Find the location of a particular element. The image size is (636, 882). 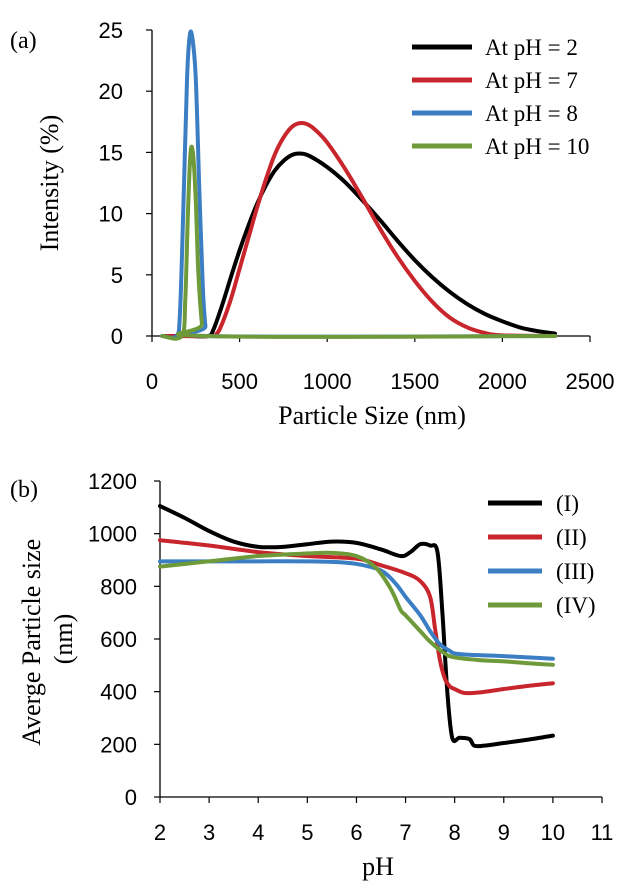

y-tick-label: 1200 is located at coordinates (112, 481).